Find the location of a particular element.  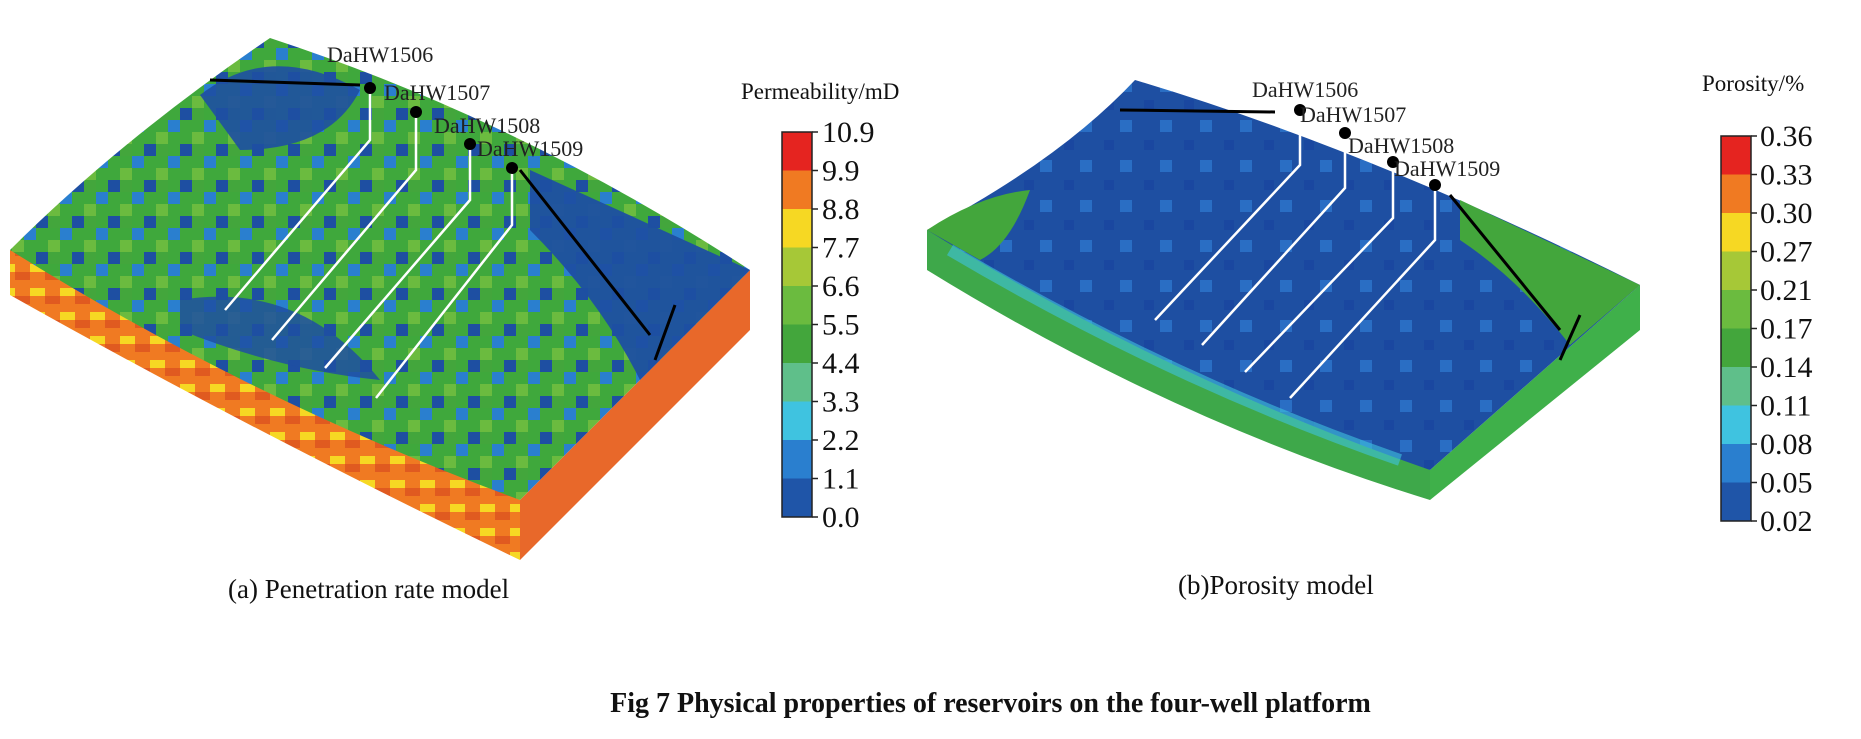

tick-label: 0.36 is located at coordinates (1786, 136).